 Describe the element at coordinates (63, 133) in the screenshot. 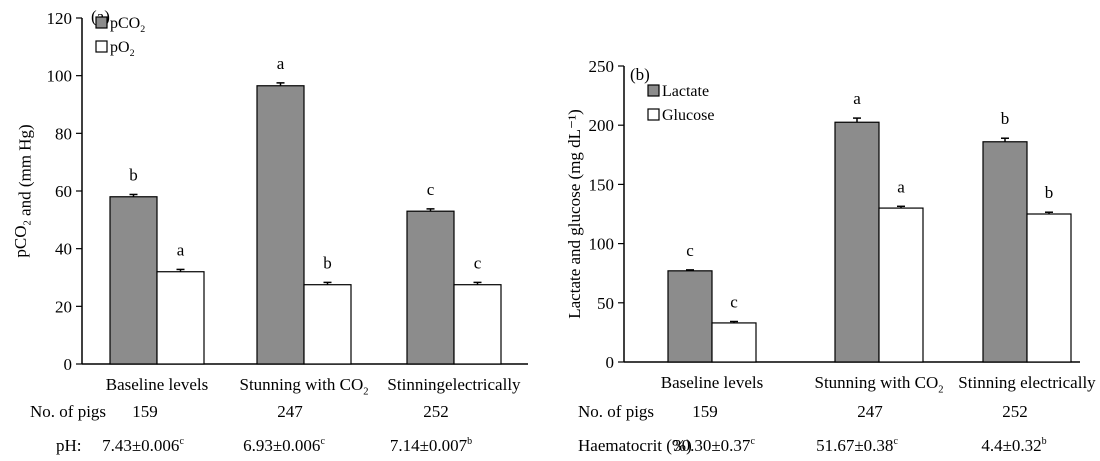

I see `y-tick-label: 80` at that location.